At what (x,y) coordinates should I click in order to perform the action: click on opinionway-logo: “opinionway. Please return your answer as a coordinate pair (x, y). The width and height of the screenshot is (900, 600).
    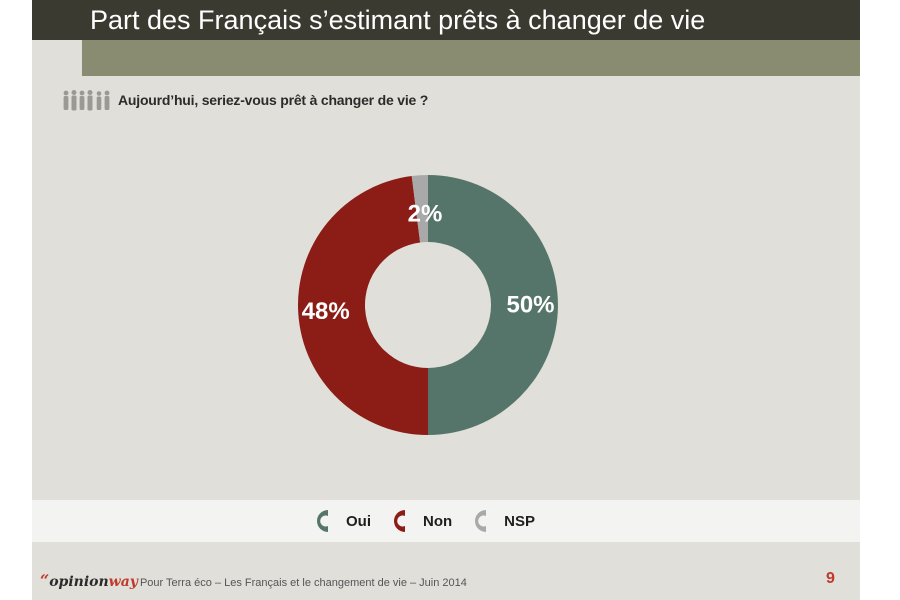
    Looking at the image, I should click on (89, 580).